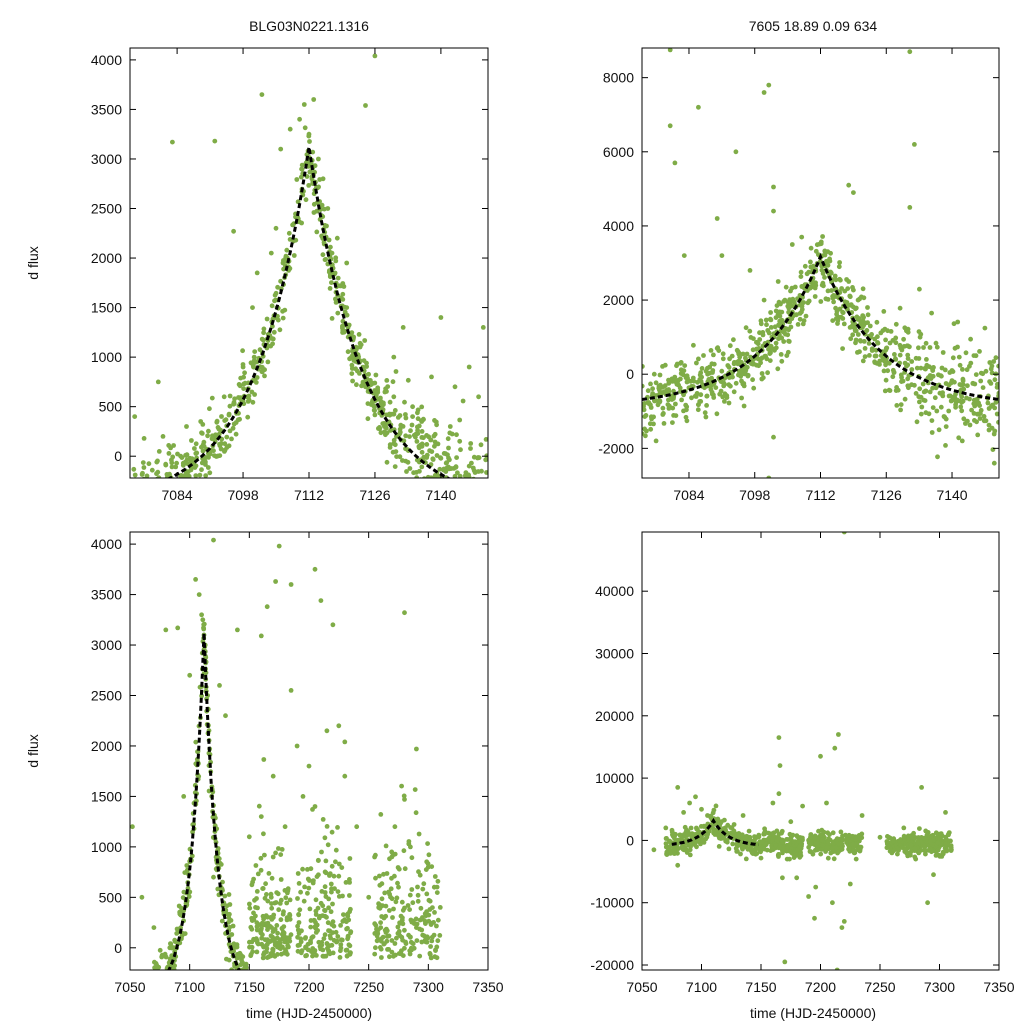 This screenshot has width=1024, height=1024. Describe the element at coordinates (813, 1013) in the screenshot. I see `x-axis-label: time (HJD-2450000)` at that location.